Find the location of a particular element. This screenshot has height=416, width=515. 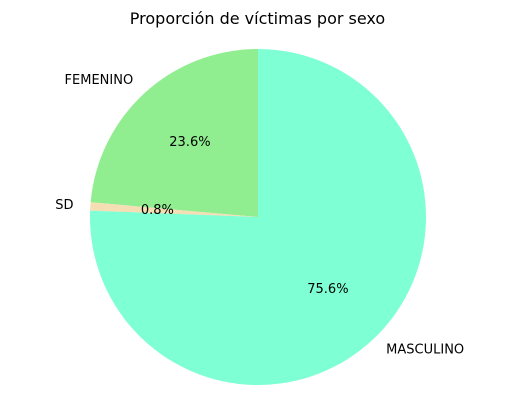

chart-title: Proporción de víctimas por sexo is located at coordinates (257, 18).